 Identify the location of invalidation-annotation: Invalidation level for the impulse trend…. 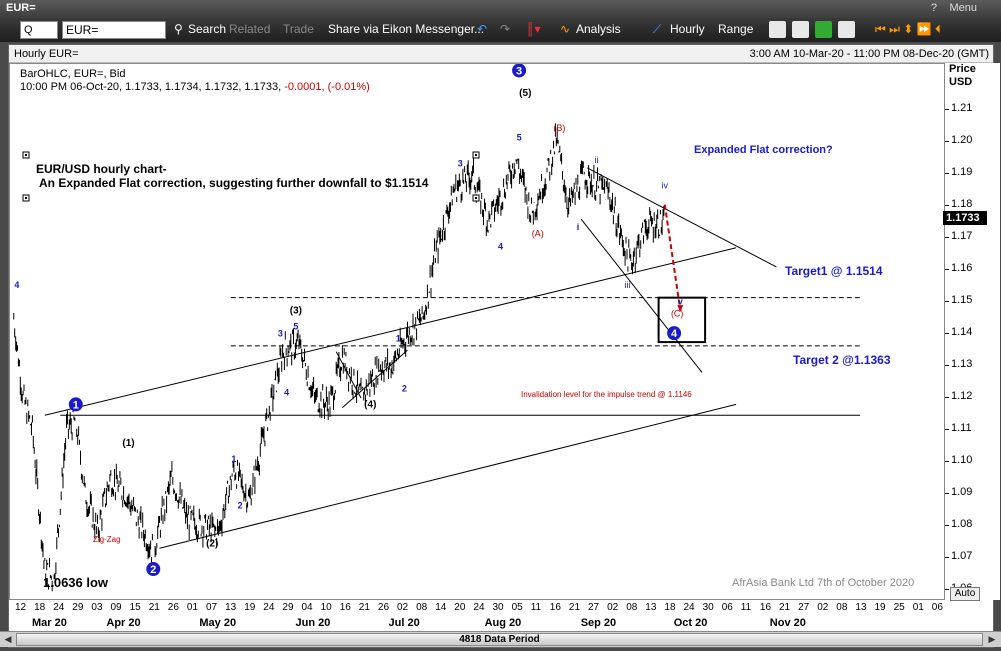
(606, 394).